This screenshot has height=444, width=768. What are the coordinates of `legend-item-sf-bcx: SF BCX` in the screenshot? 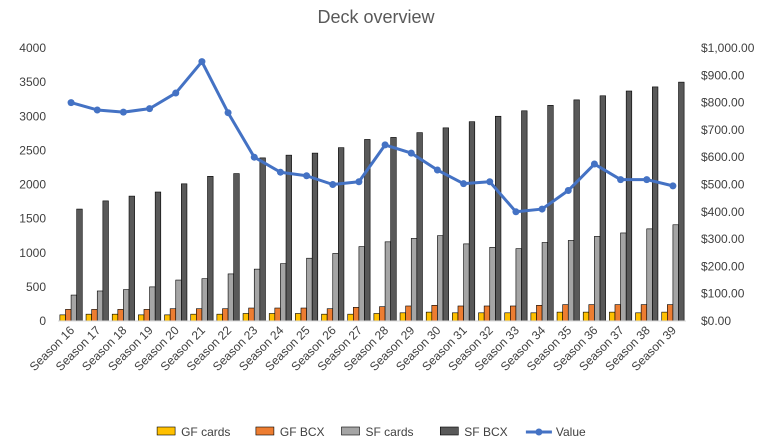 It's located at (473, 432).